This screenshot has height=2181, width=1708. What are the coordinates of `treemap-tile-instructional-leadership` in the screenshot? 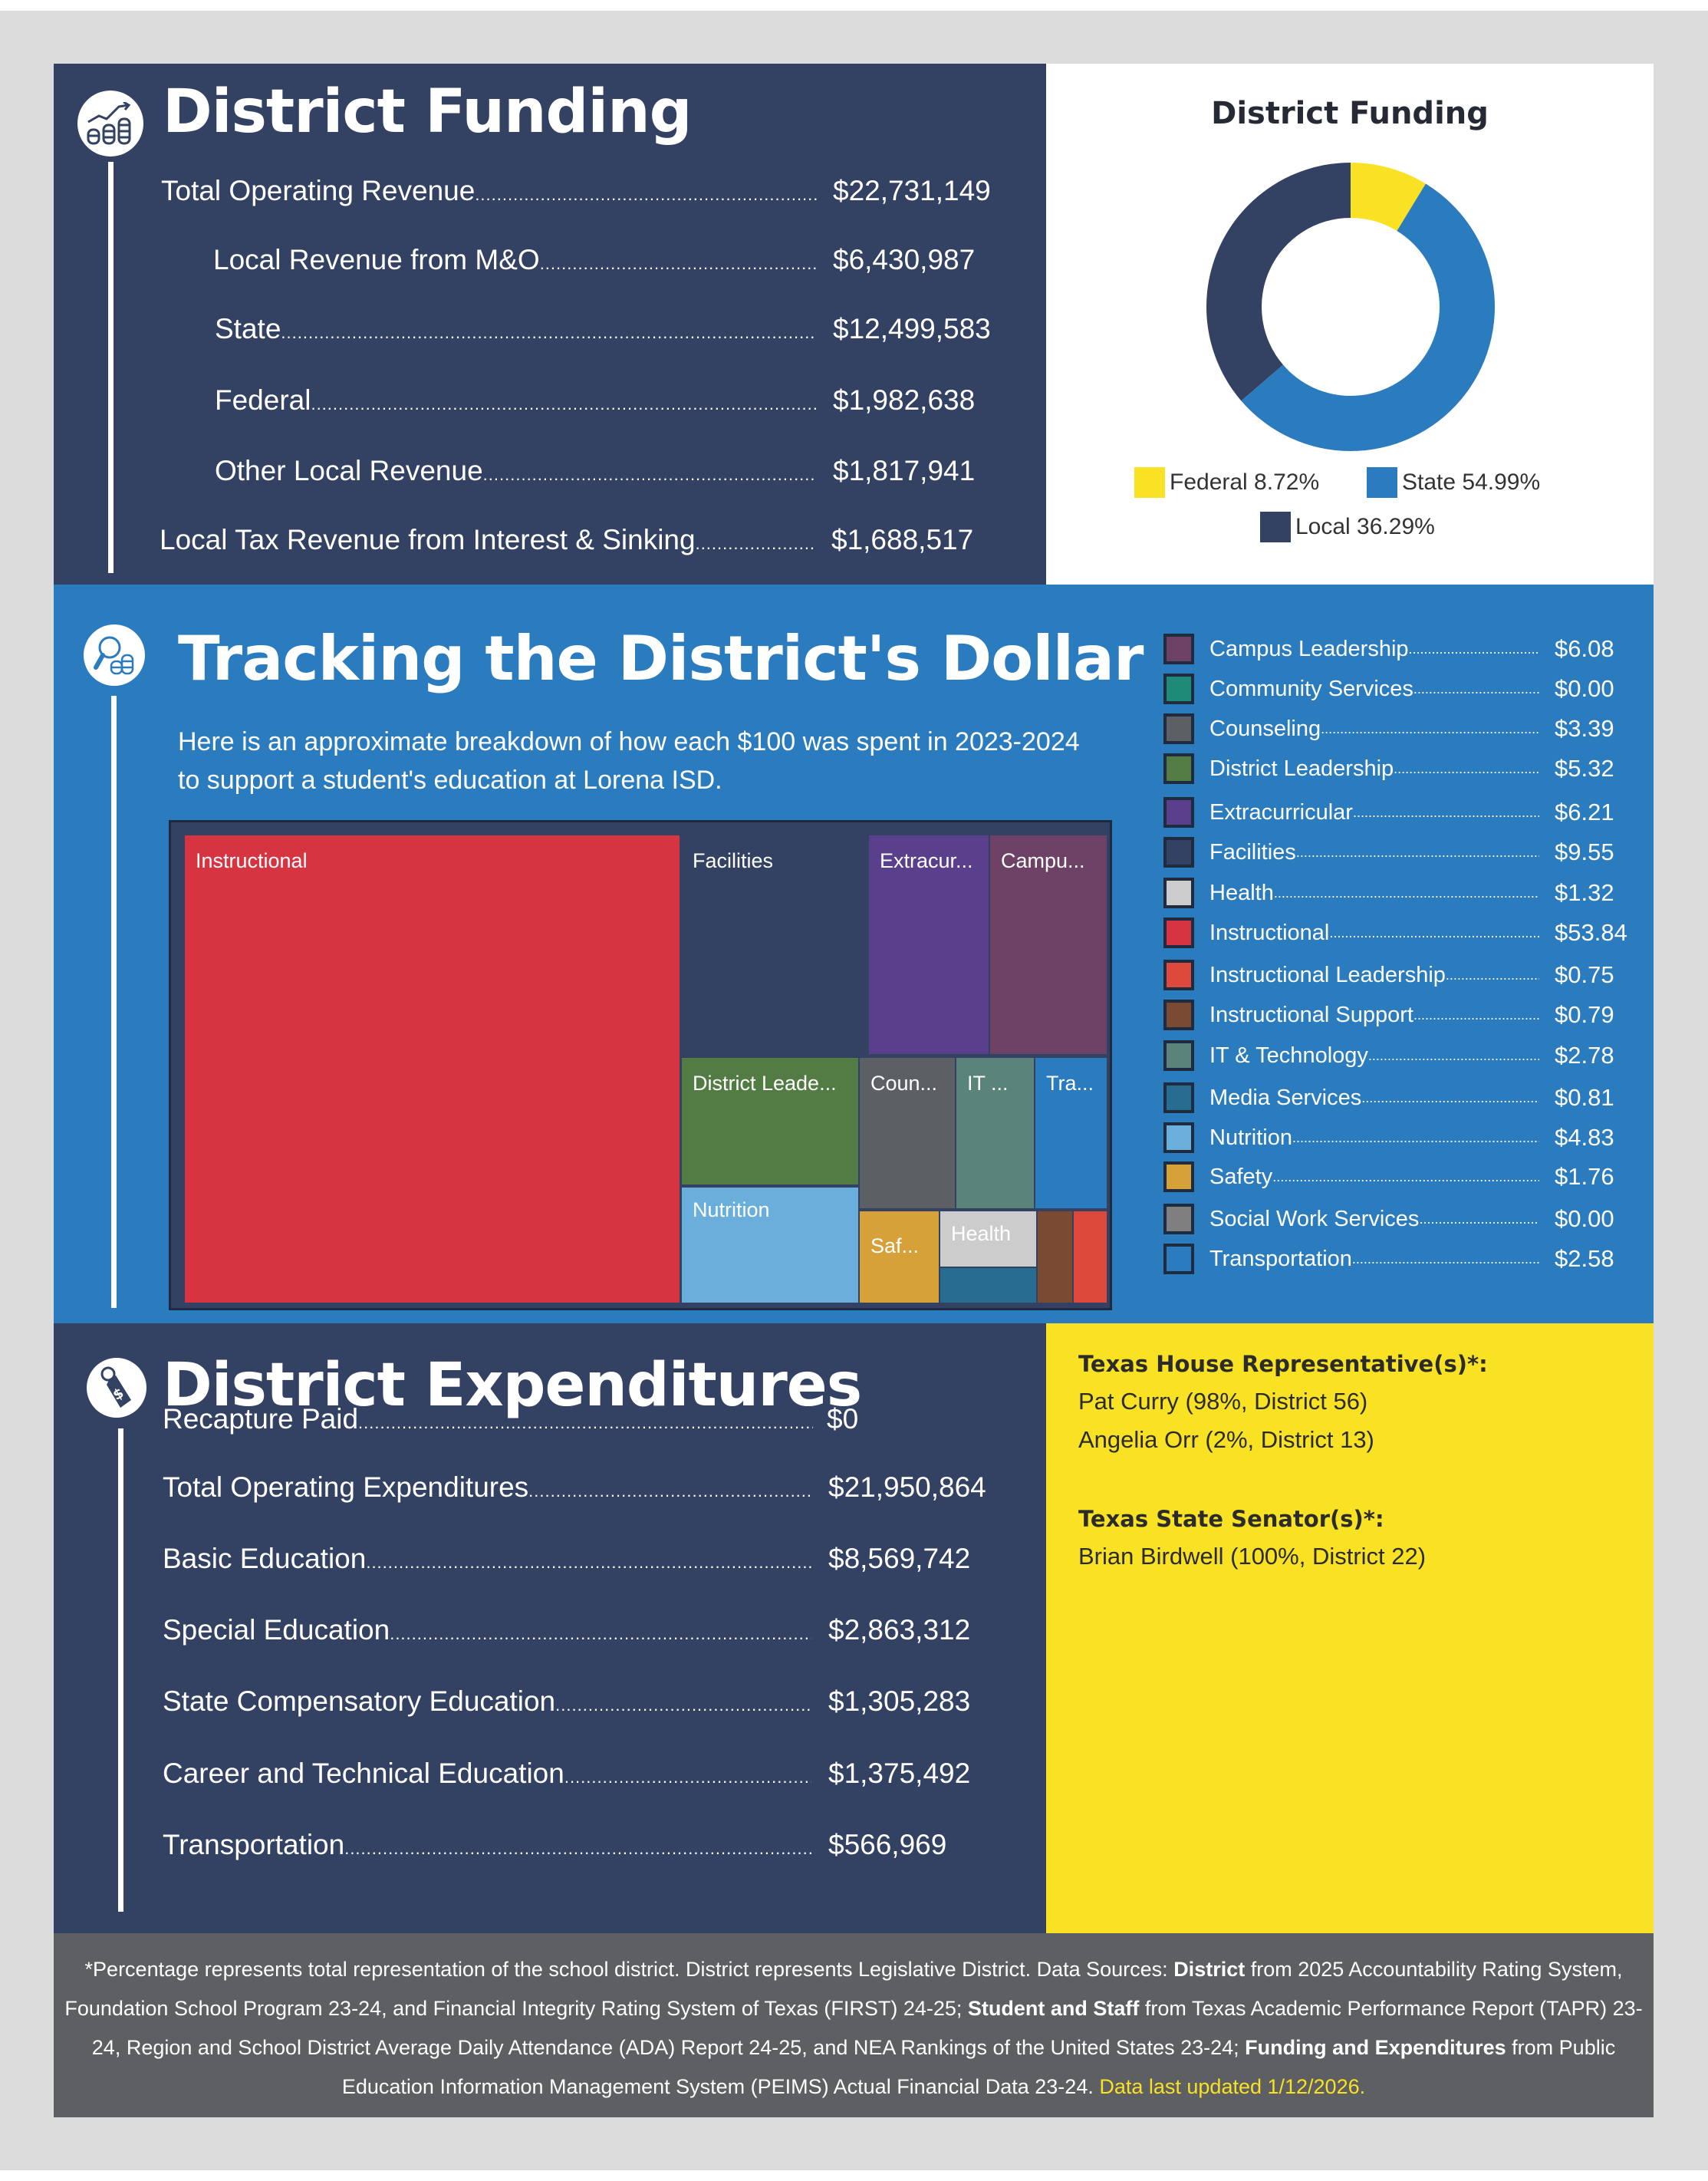 It's located at (1090, 1257).